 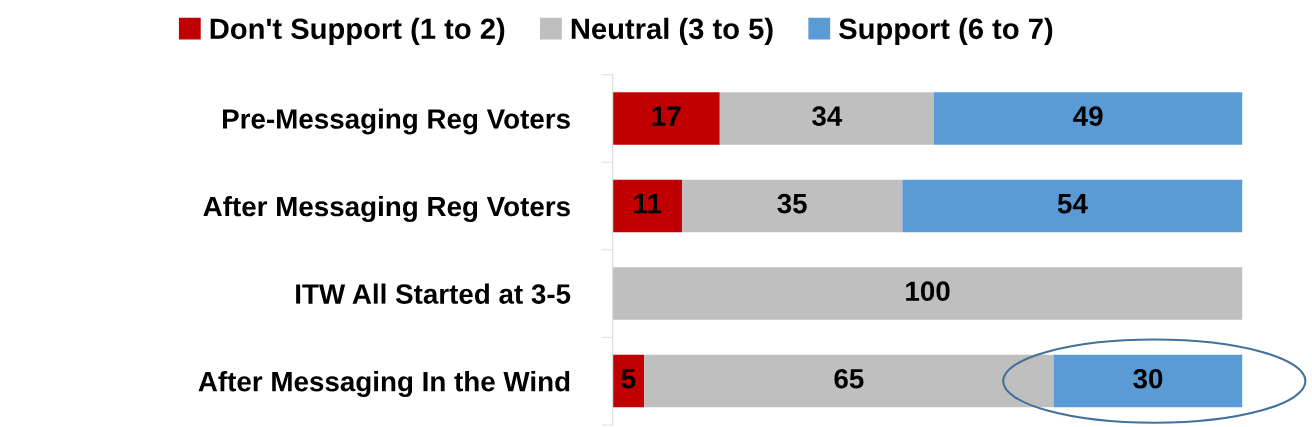 I want to click on y-tick-label: After Messaging In the Wind, so click(x=384, y=384).